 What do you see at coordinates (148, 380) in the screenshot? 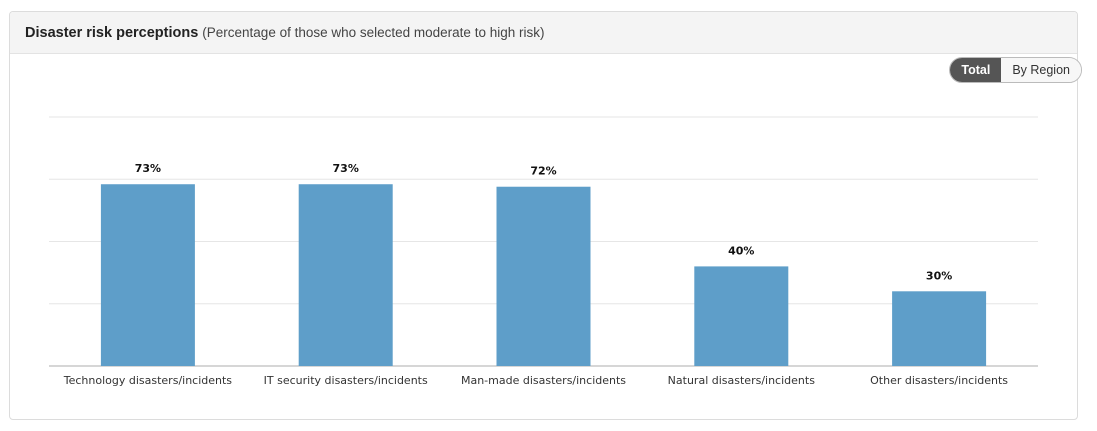
I see `x-tick-label: Technology disasters/incidents` at bounding box center [148, 380].